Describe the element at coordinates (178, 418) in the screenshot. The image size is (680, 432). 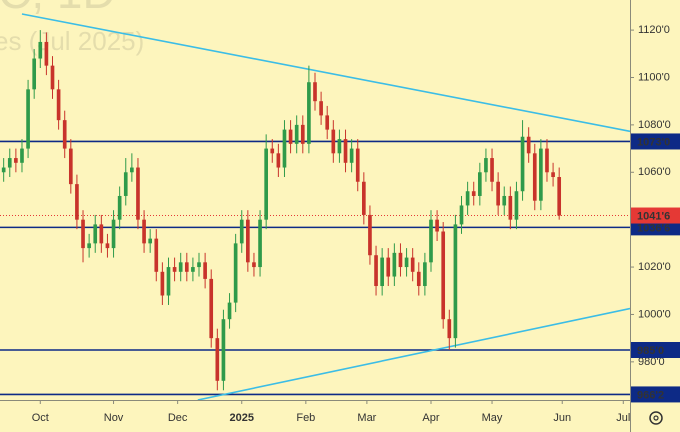
I see `x-tick-label: Dec` at that location.